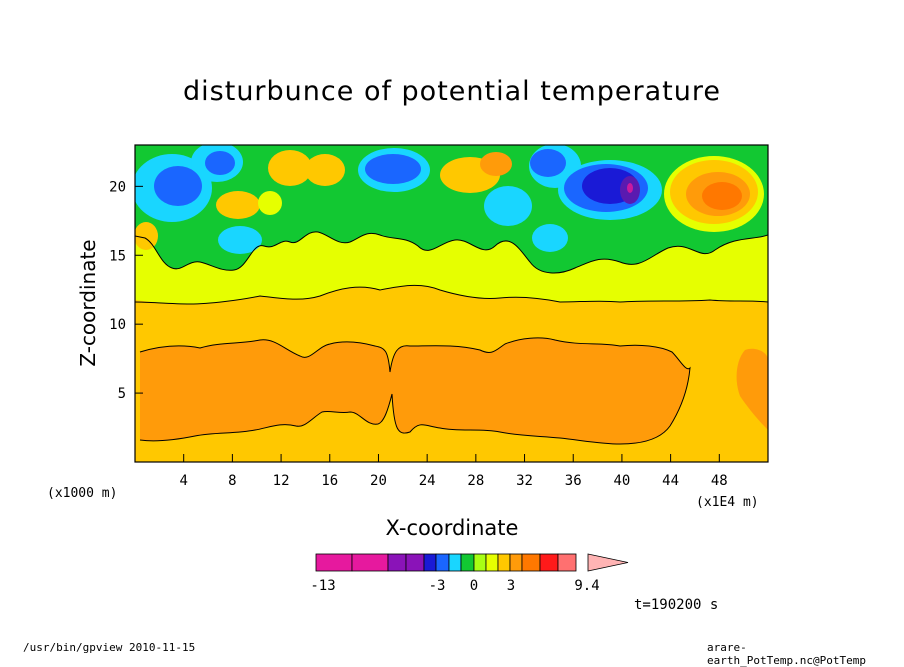 The image size is (904, 667). I want to click on x-tick-label: 4, so click(183, 481).